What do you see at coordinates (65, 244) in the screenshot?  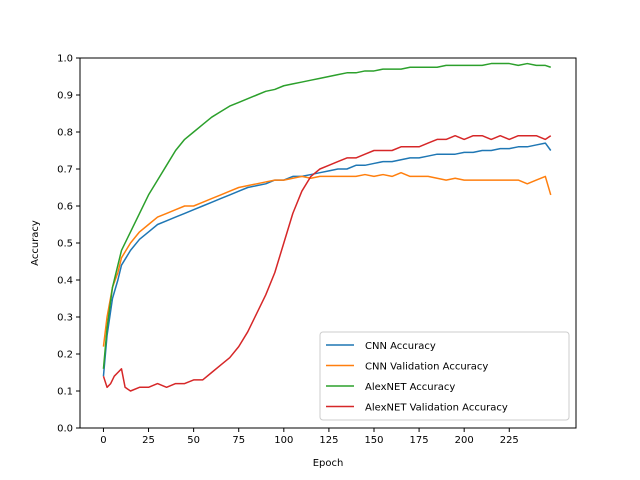 I see `y-tick-label: 0.5` at bounding box center [65, 244].